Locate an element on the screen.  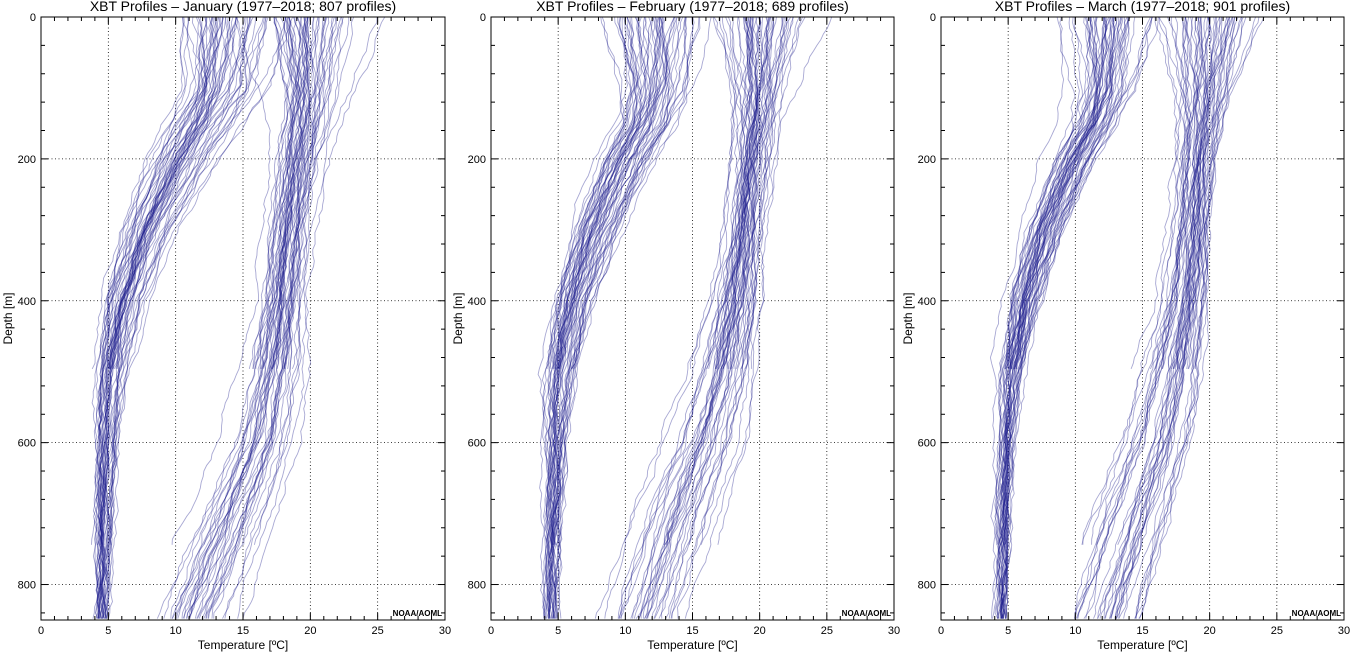
y-tick-label: 600 is located at coordinates (27, 444).